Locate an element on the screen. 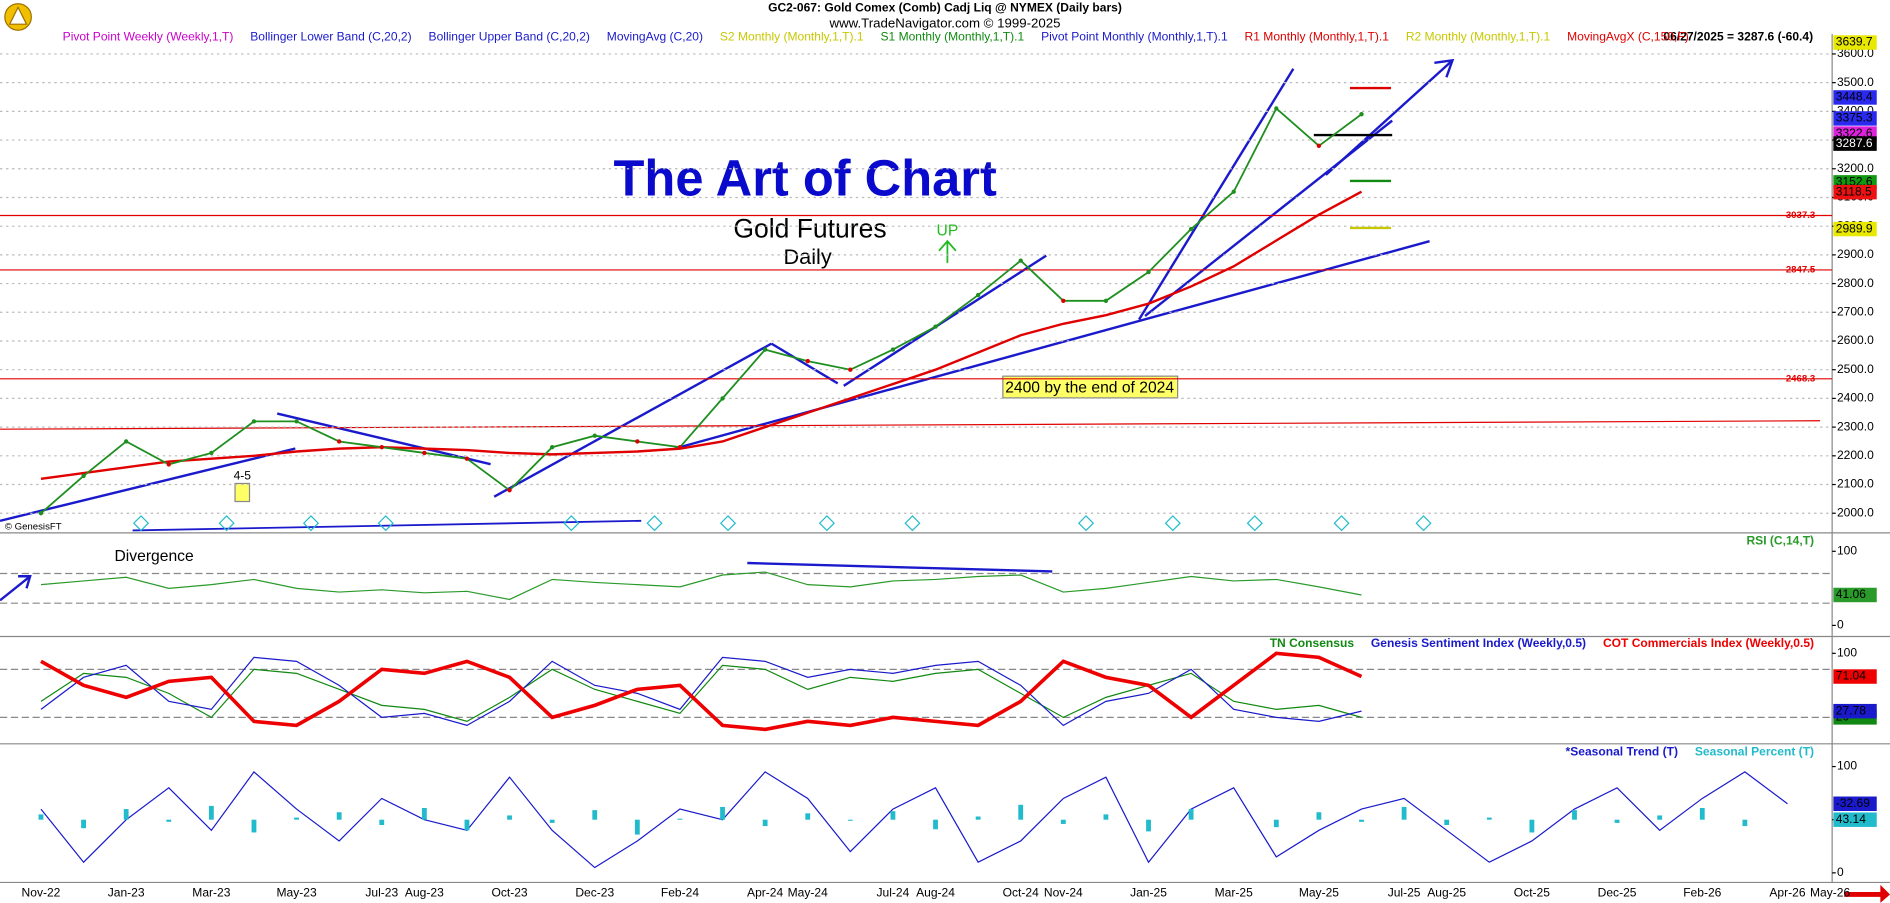  x-tick-label: Jul-25 is located at coordinates (1404, 892).